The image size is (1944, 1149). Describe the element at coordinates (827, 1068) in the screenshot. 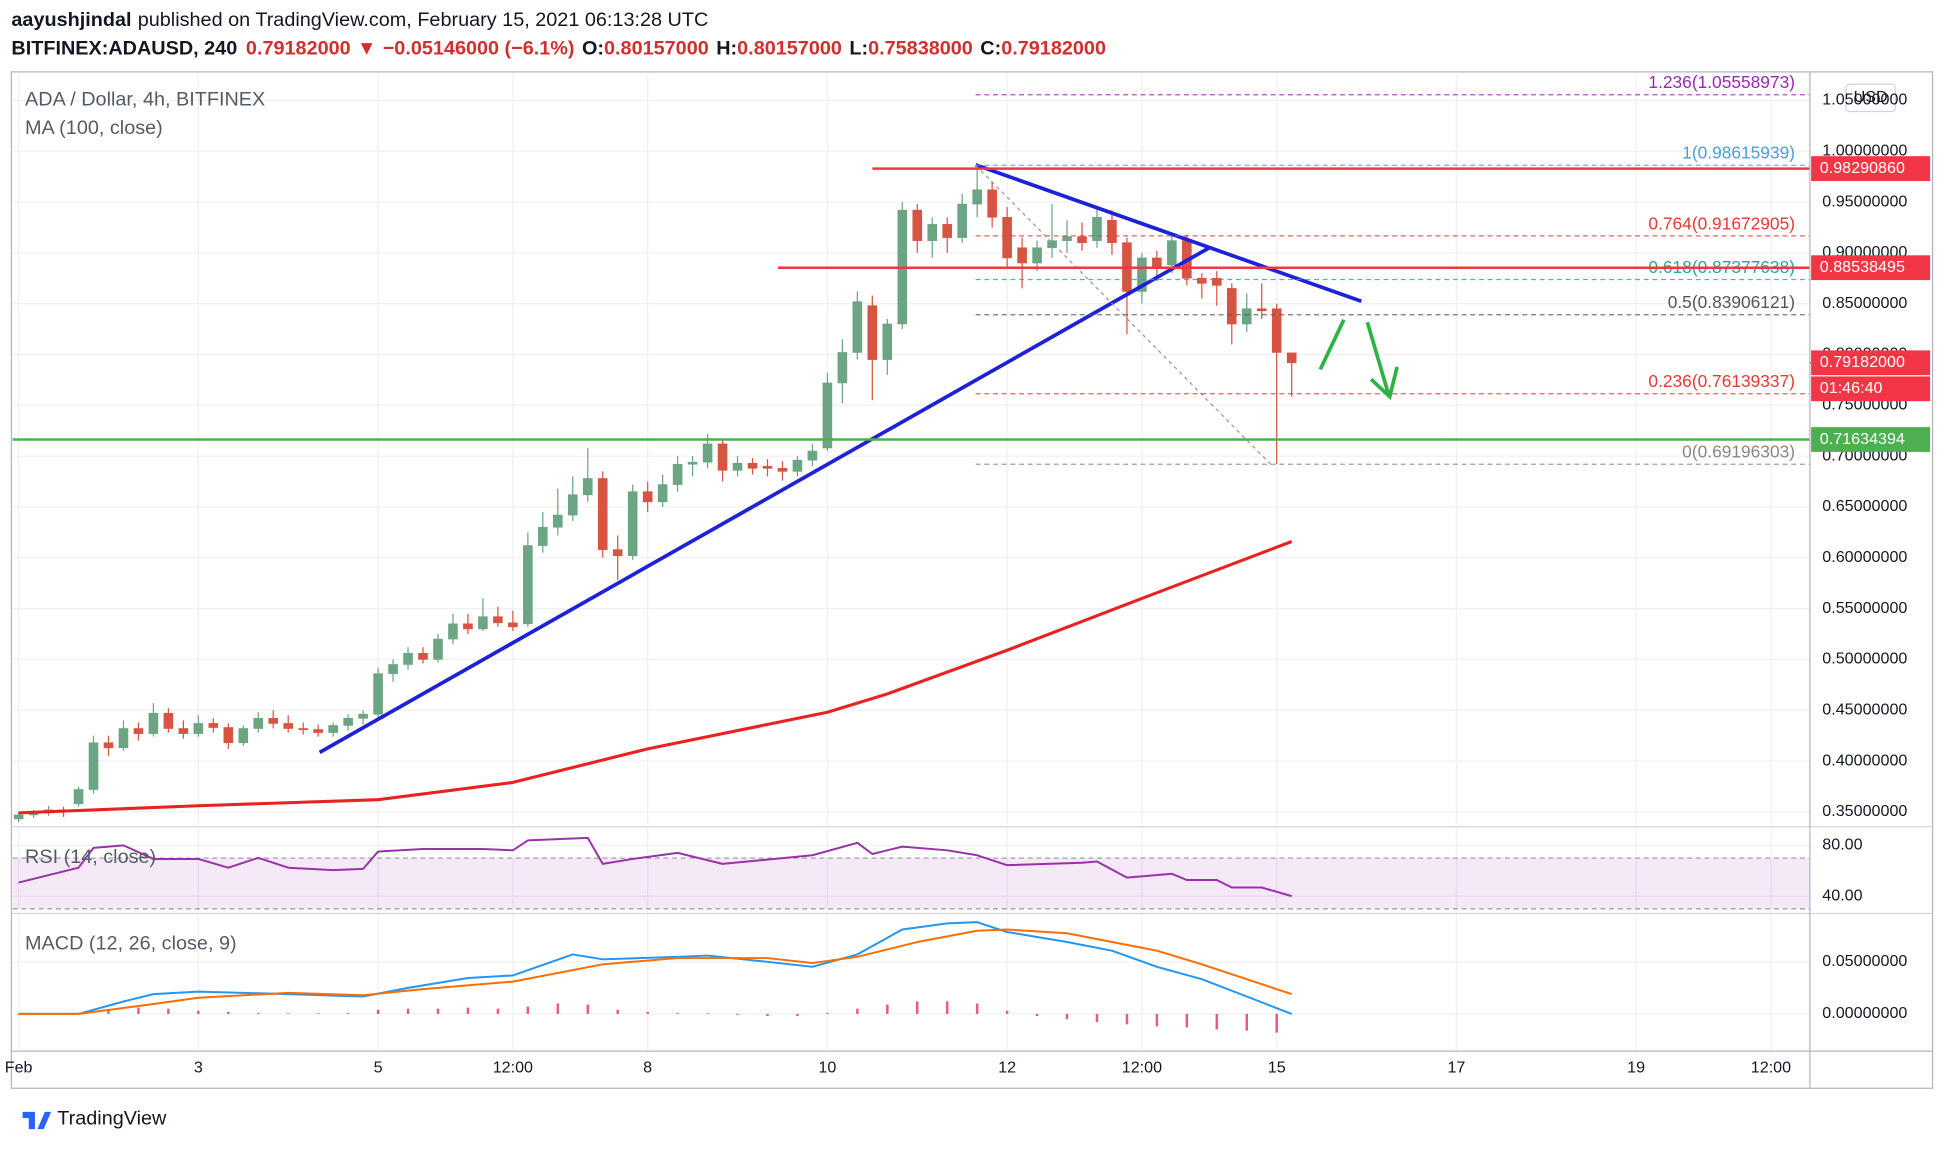

I see `x-tick-label: 10` at that location.